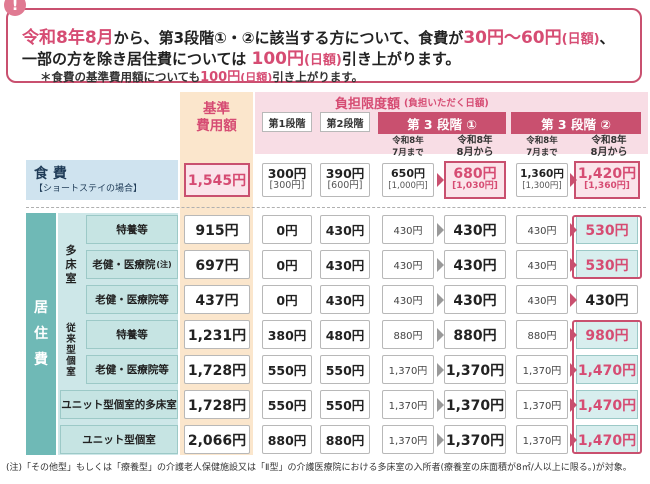 The height and width of the screenshot is (484, 650). Describe the element at coordinates (220, 77) in the screenshot. I see `notice-amount: 100円` at that location.